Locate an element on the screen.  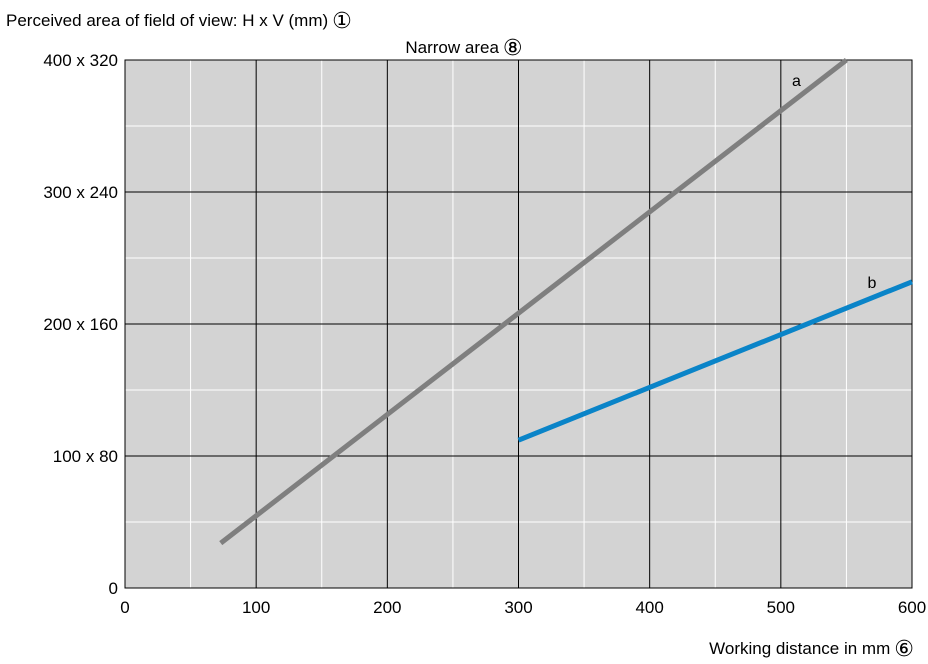
y-tick-label: 200 x 160 is located at coordinates (80, 324).